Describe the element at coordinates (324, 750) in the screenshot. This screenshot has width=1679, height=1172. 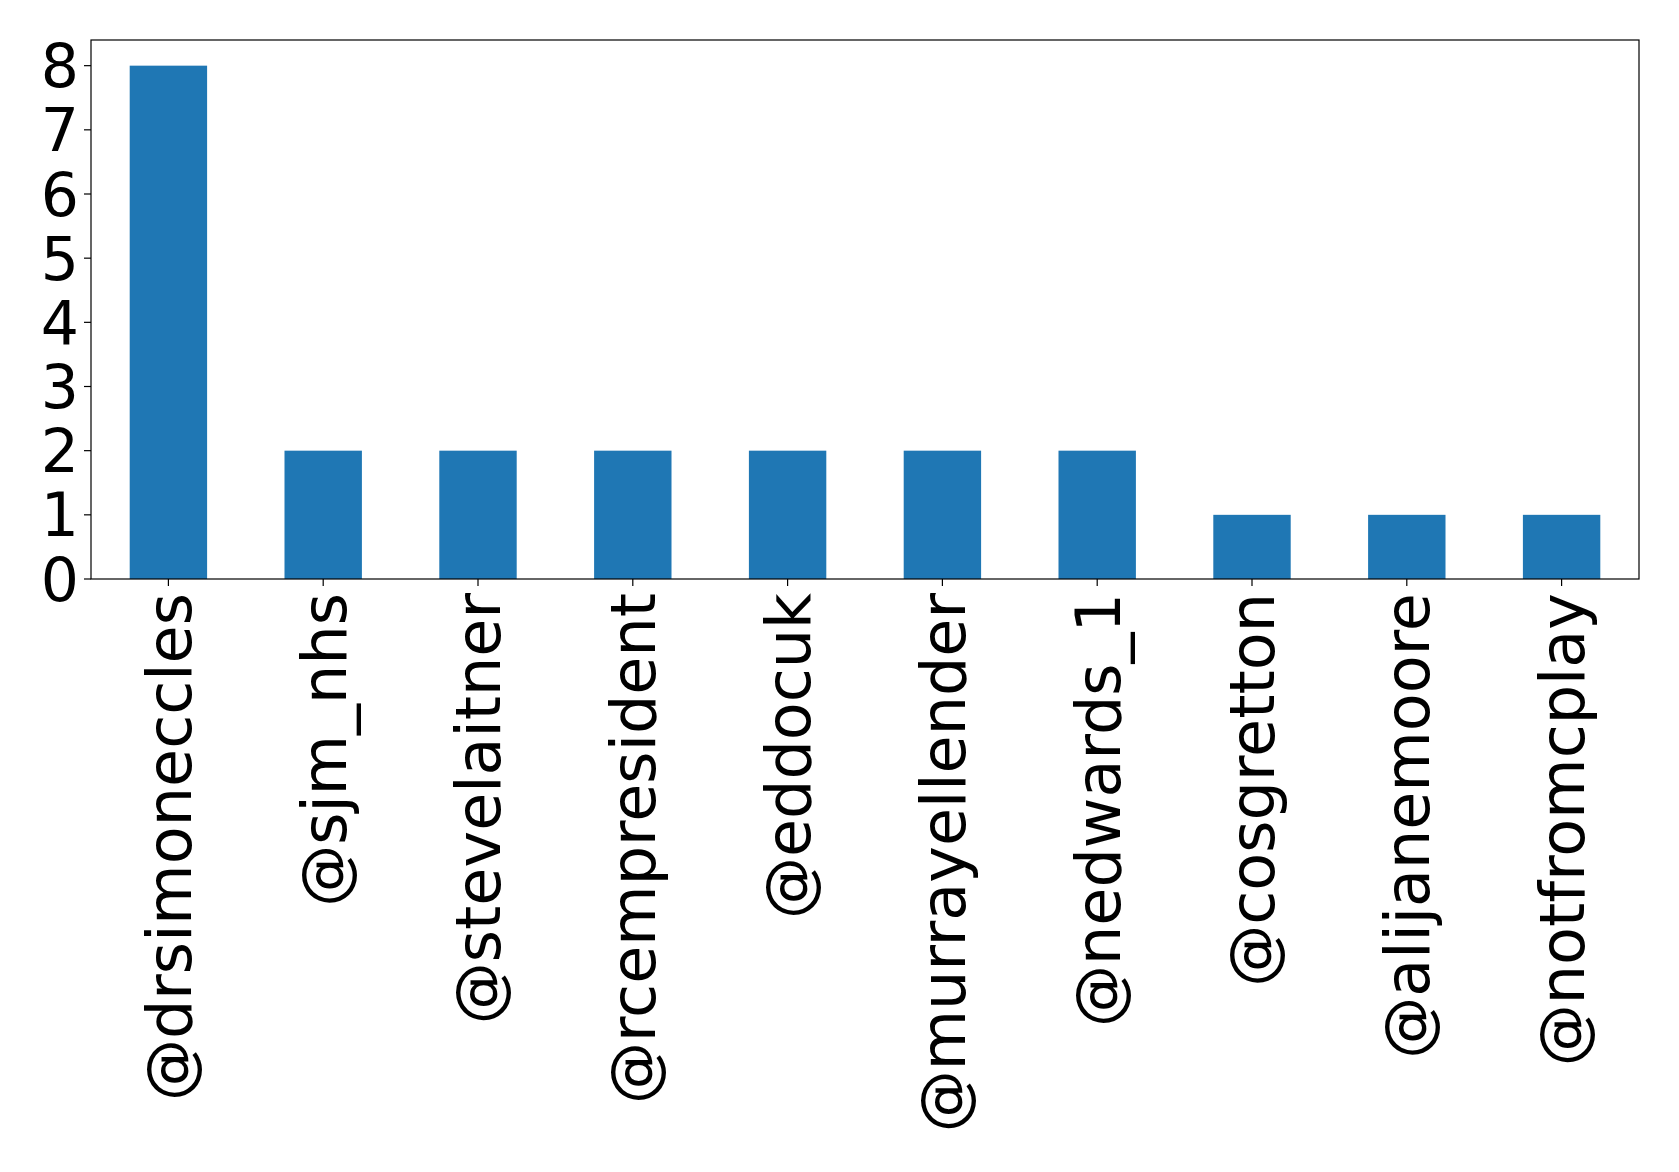
I see `x-tick-label: @sjm_nhs` at that location.